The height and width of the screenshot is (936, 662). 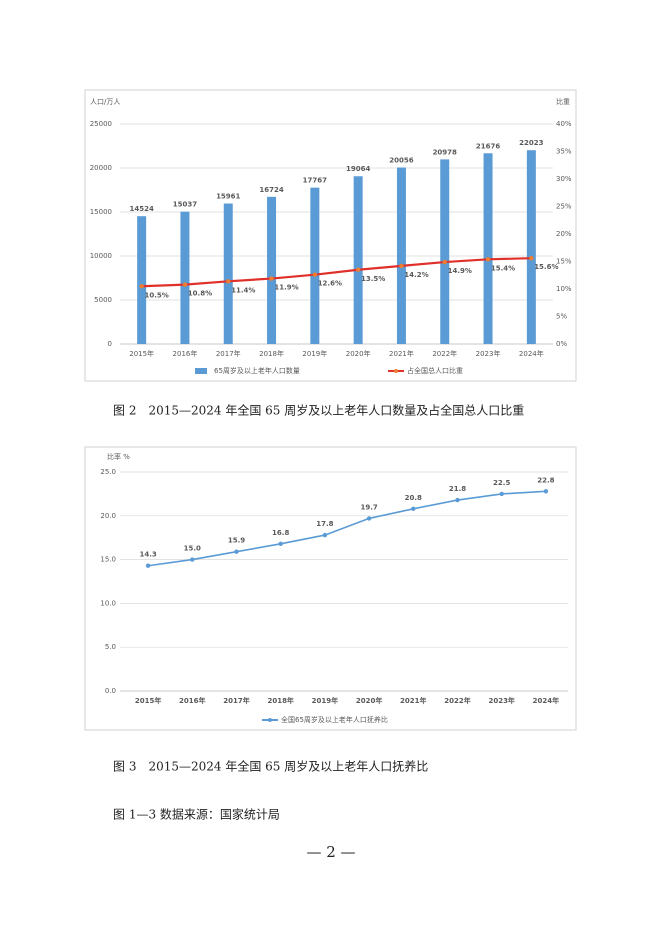 What do you see at coordinates (157, 295) in the screenshot?
I see `data-label: 10.5%` at bounding box center [157, 295].